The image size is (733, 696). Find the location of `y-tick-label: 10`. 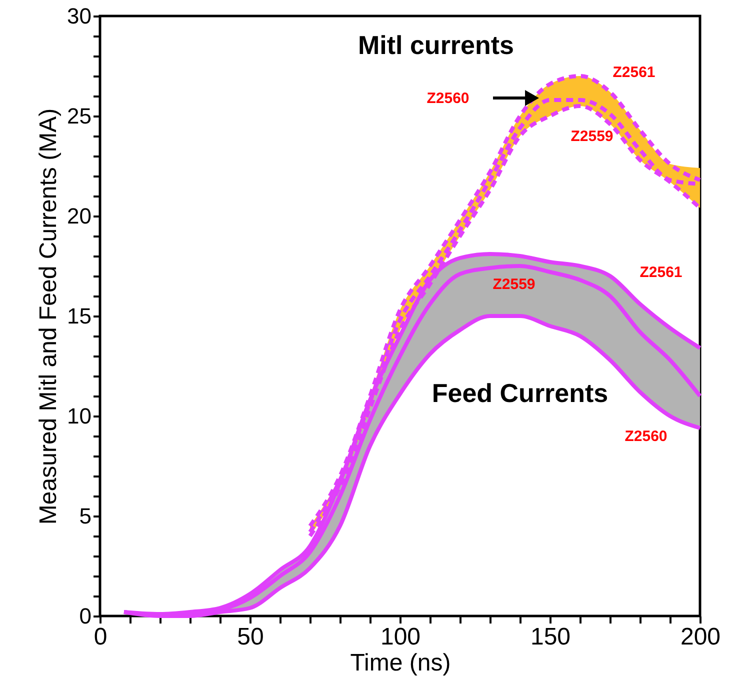

y-tick-label: 10 is located at coordinates (79, 416).